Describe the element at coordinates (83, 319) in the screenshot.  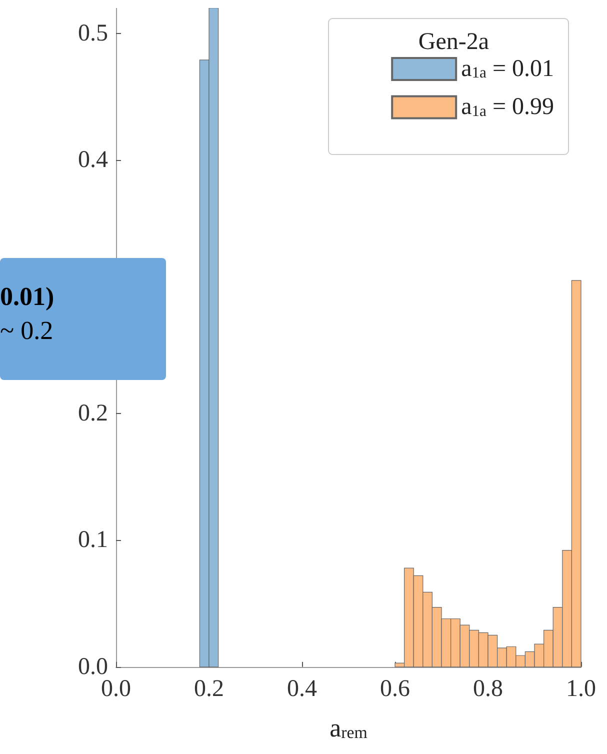
I see `note-box: 0.01) ~ 0.2` at that location.